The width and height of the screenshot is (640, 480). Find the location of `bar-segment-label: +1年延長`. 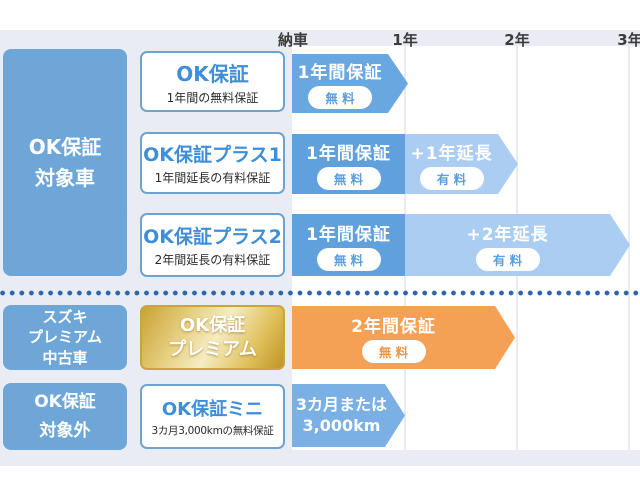

bar-segment-label: +1年延長 is located at coordinates (451, 153).